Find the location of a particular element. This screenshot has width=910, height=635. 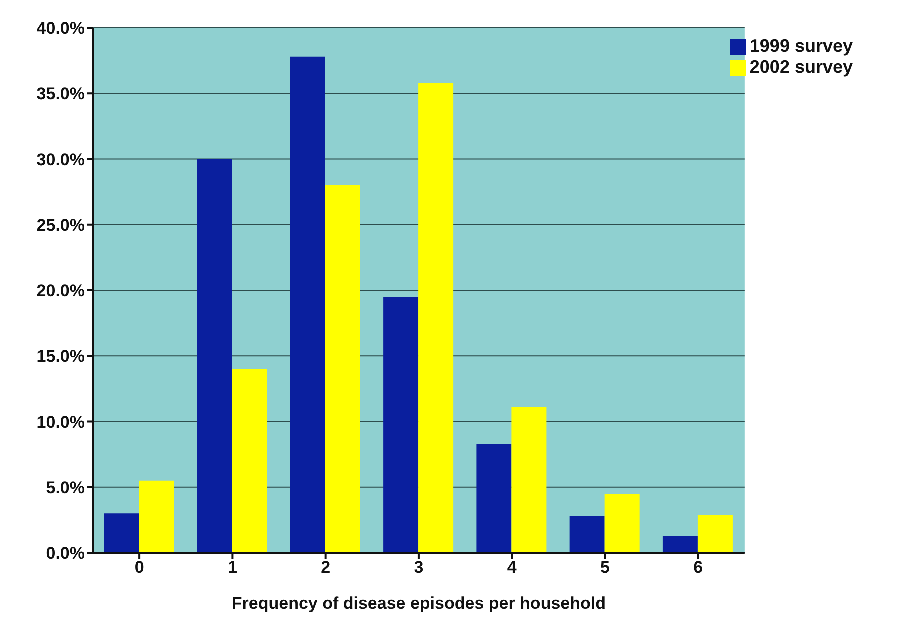

y-tick-label: 5.0% is located at coordinates (65, 488).